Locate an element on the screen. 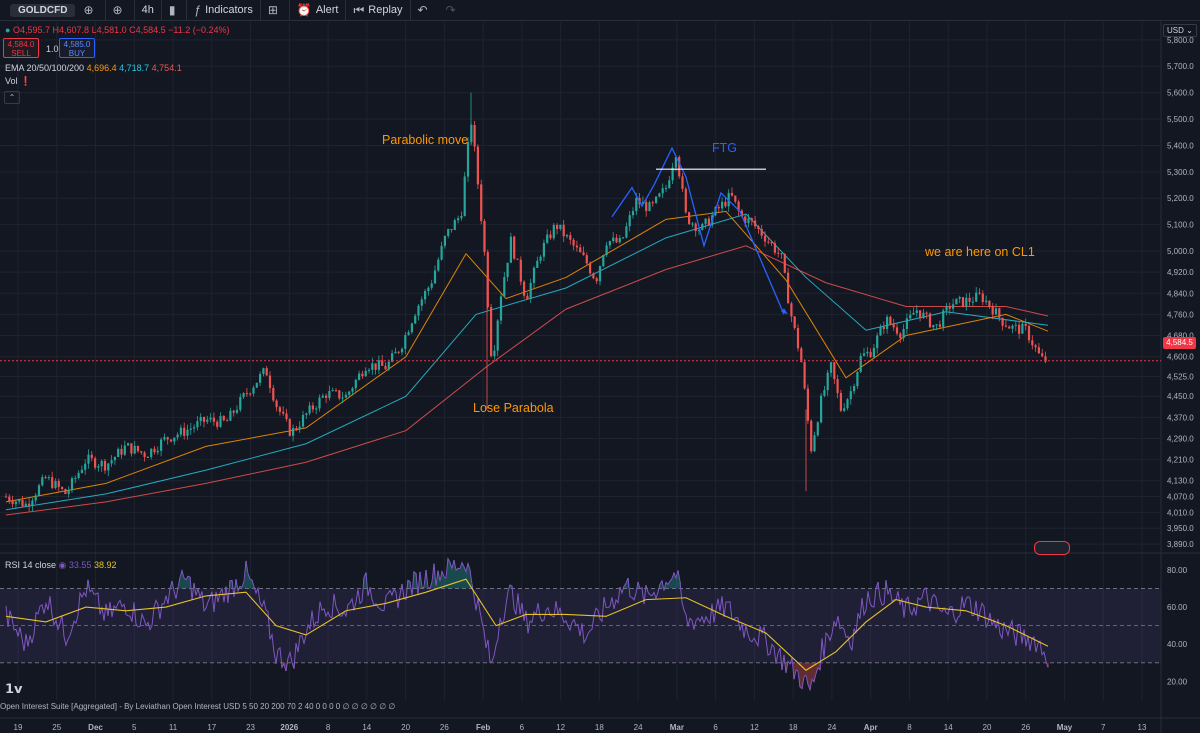 The width and height of the screenshot is (1200, 733). time-tick-label: 13 is located at coordinates (1142, 727).